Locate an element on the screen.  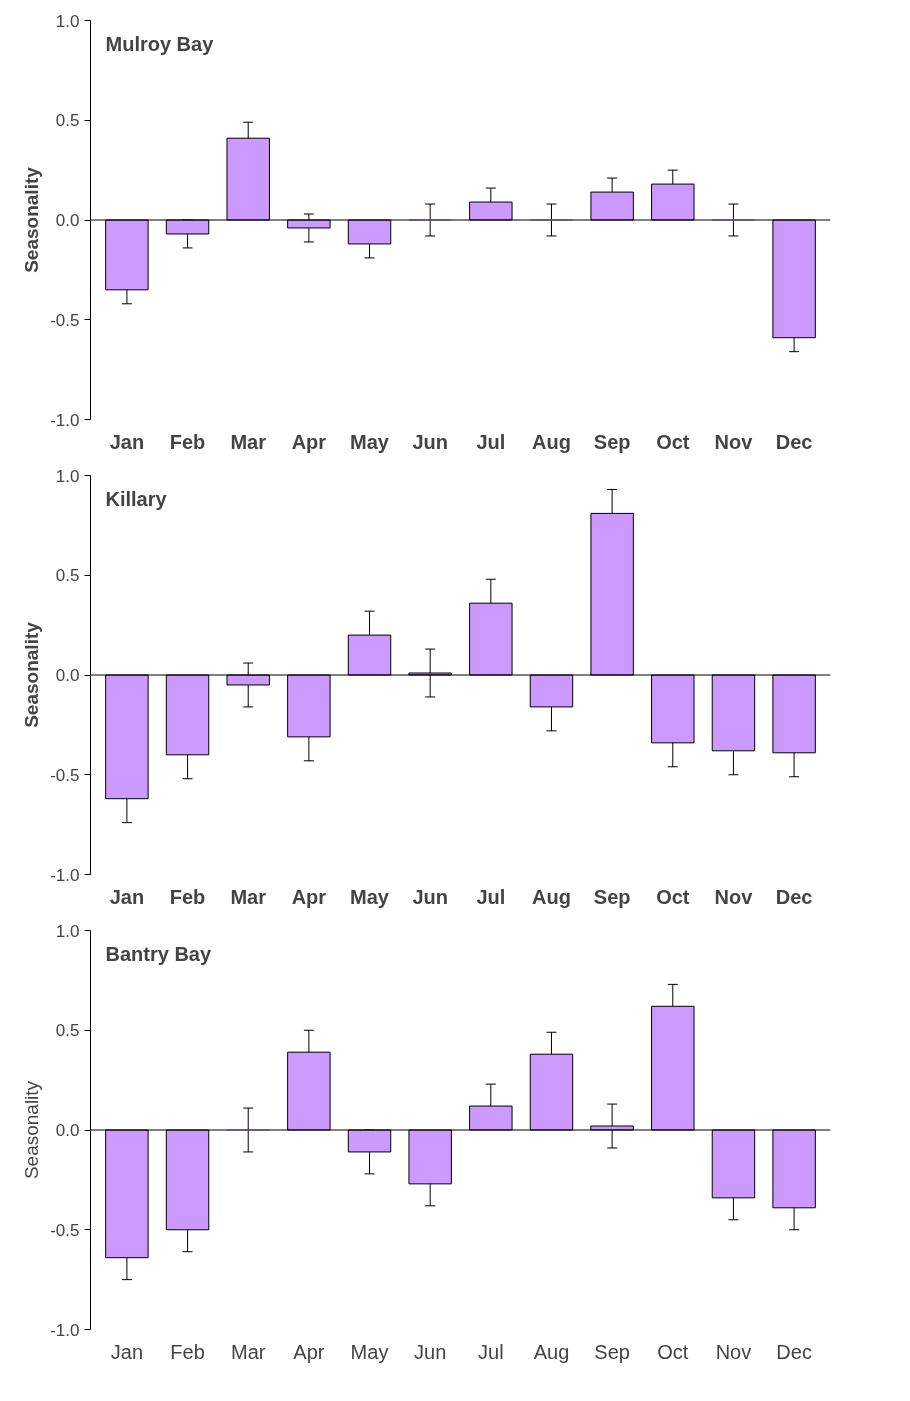
text: Killary is located at coordinates (136, 498).